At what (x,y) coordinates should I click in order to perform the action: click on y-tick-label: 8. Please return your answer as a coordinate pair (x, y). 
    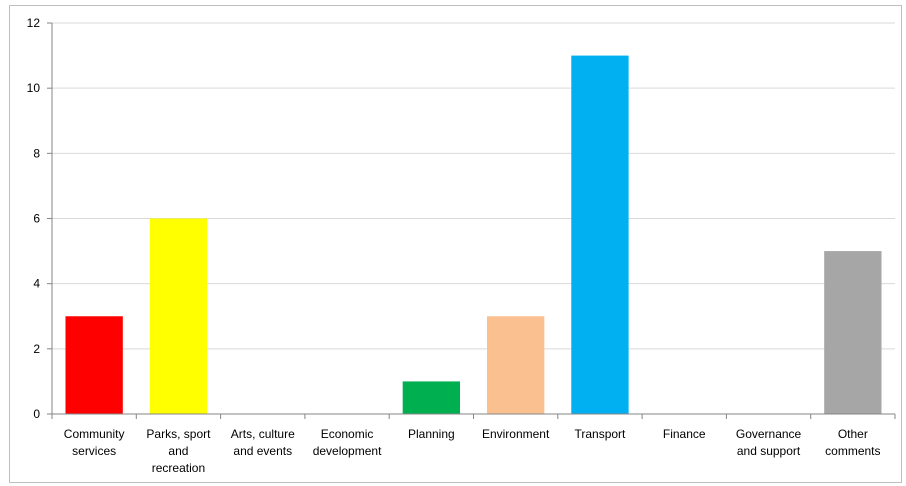
    Looking at the image, I should click on (36, 153).